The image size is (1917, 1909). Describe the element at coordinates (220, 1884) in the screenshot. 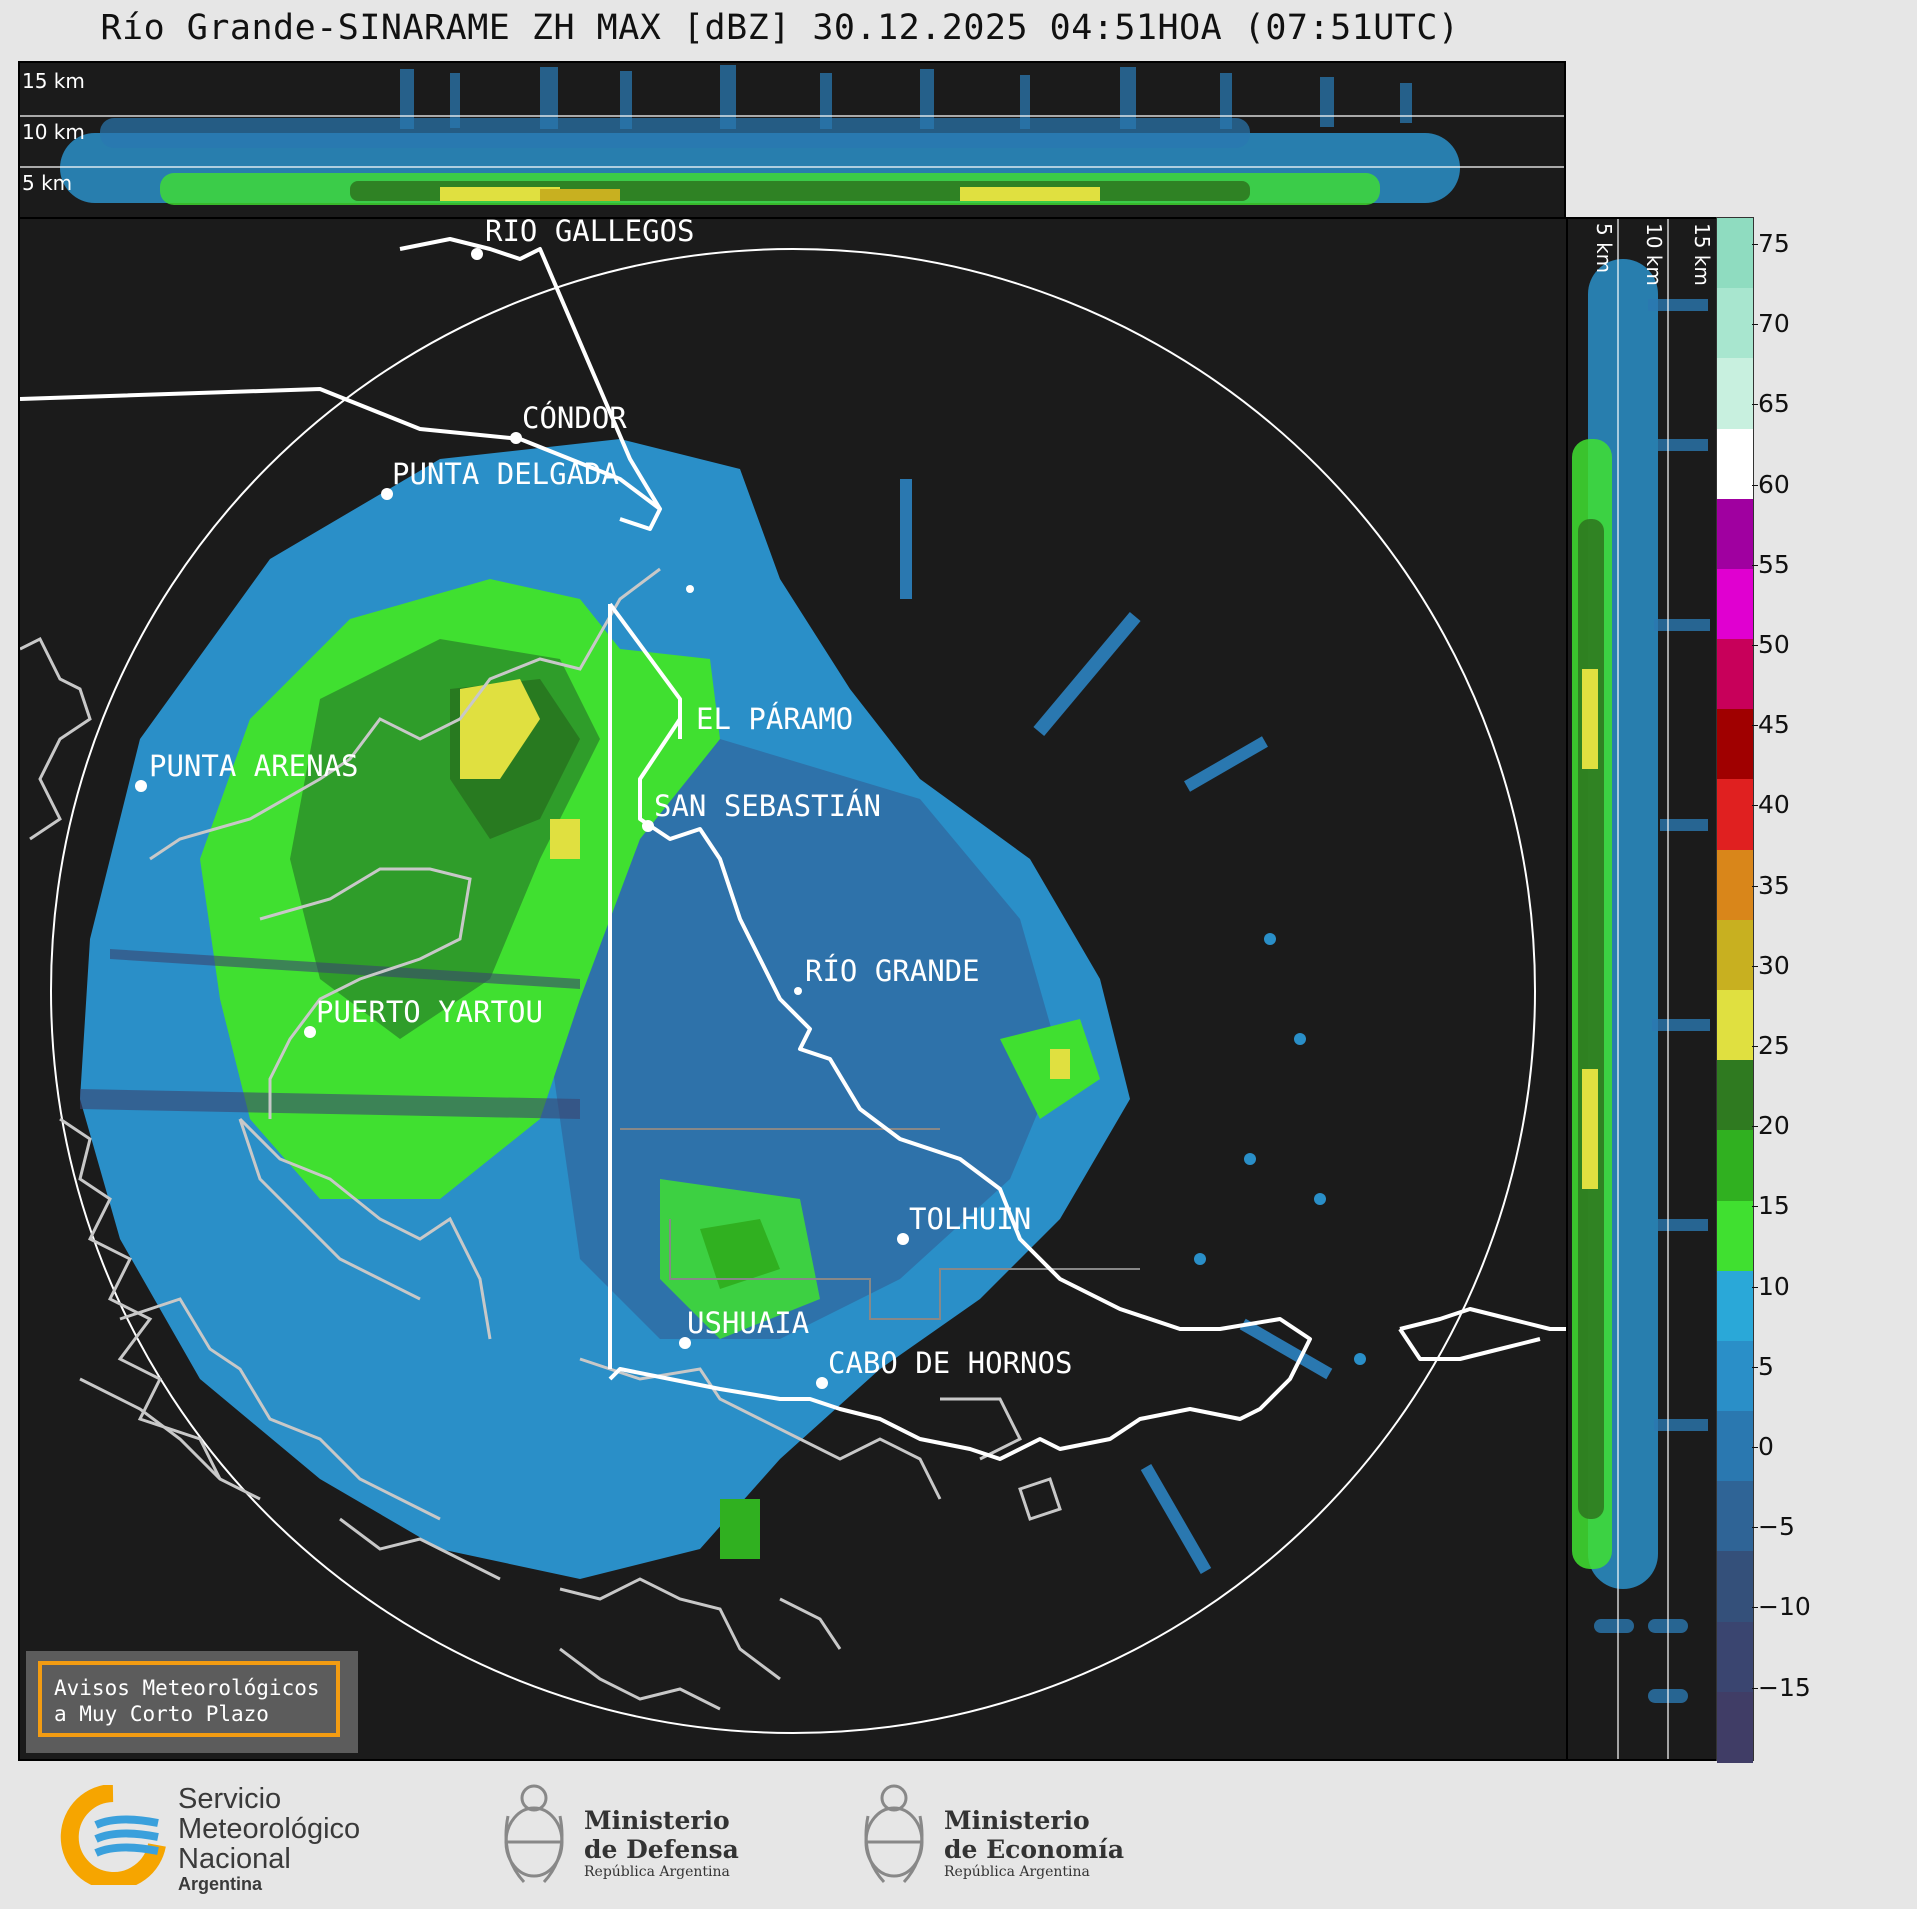

I see `smn-line-4: Argentina` at that location.